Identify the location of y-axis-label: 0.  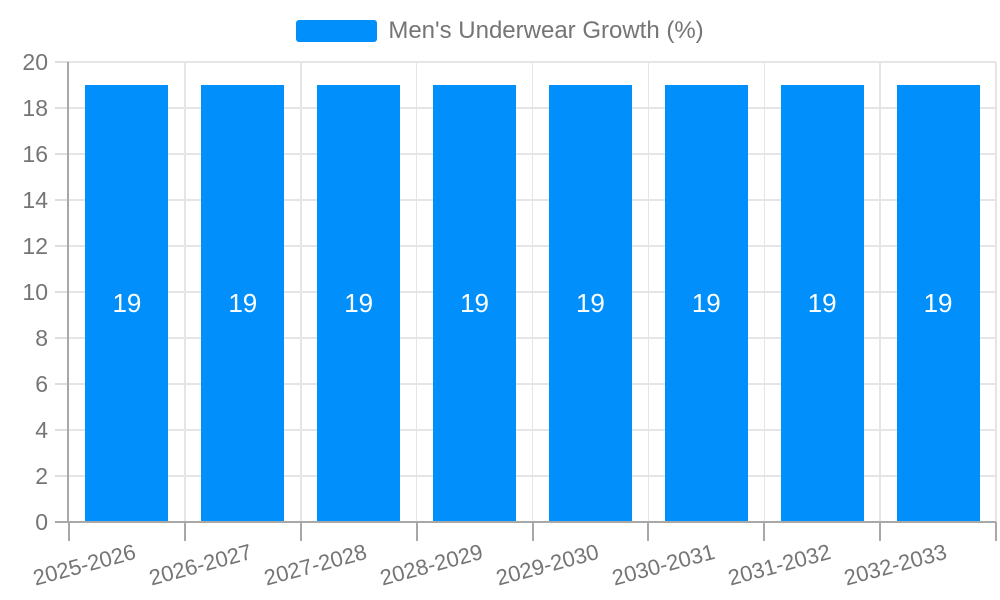
(41, 521).